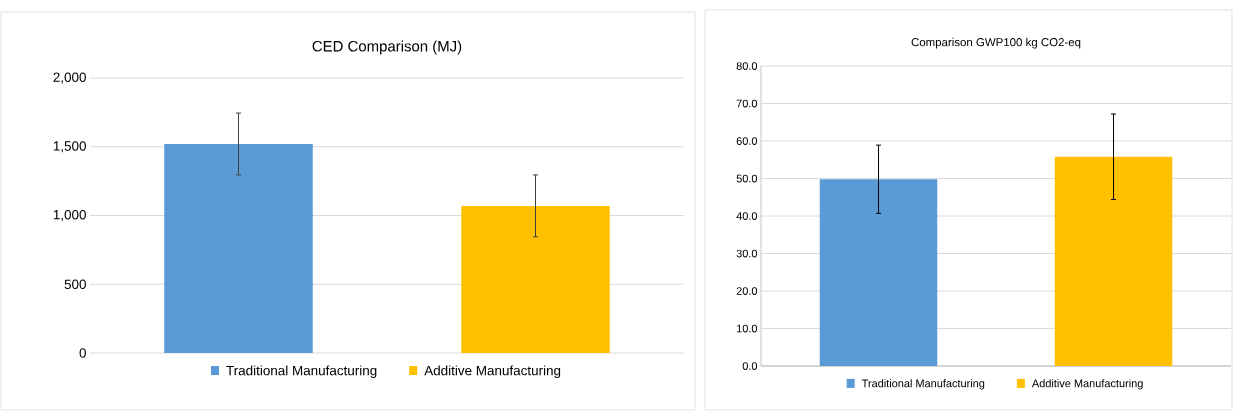 Image resolution: width=1233 pixels, height=411 pixels. What do you see at coordinates (747, 66) in the screenshot?
I see `y-tick-label: 80.0` at bounding box center [747, 66].